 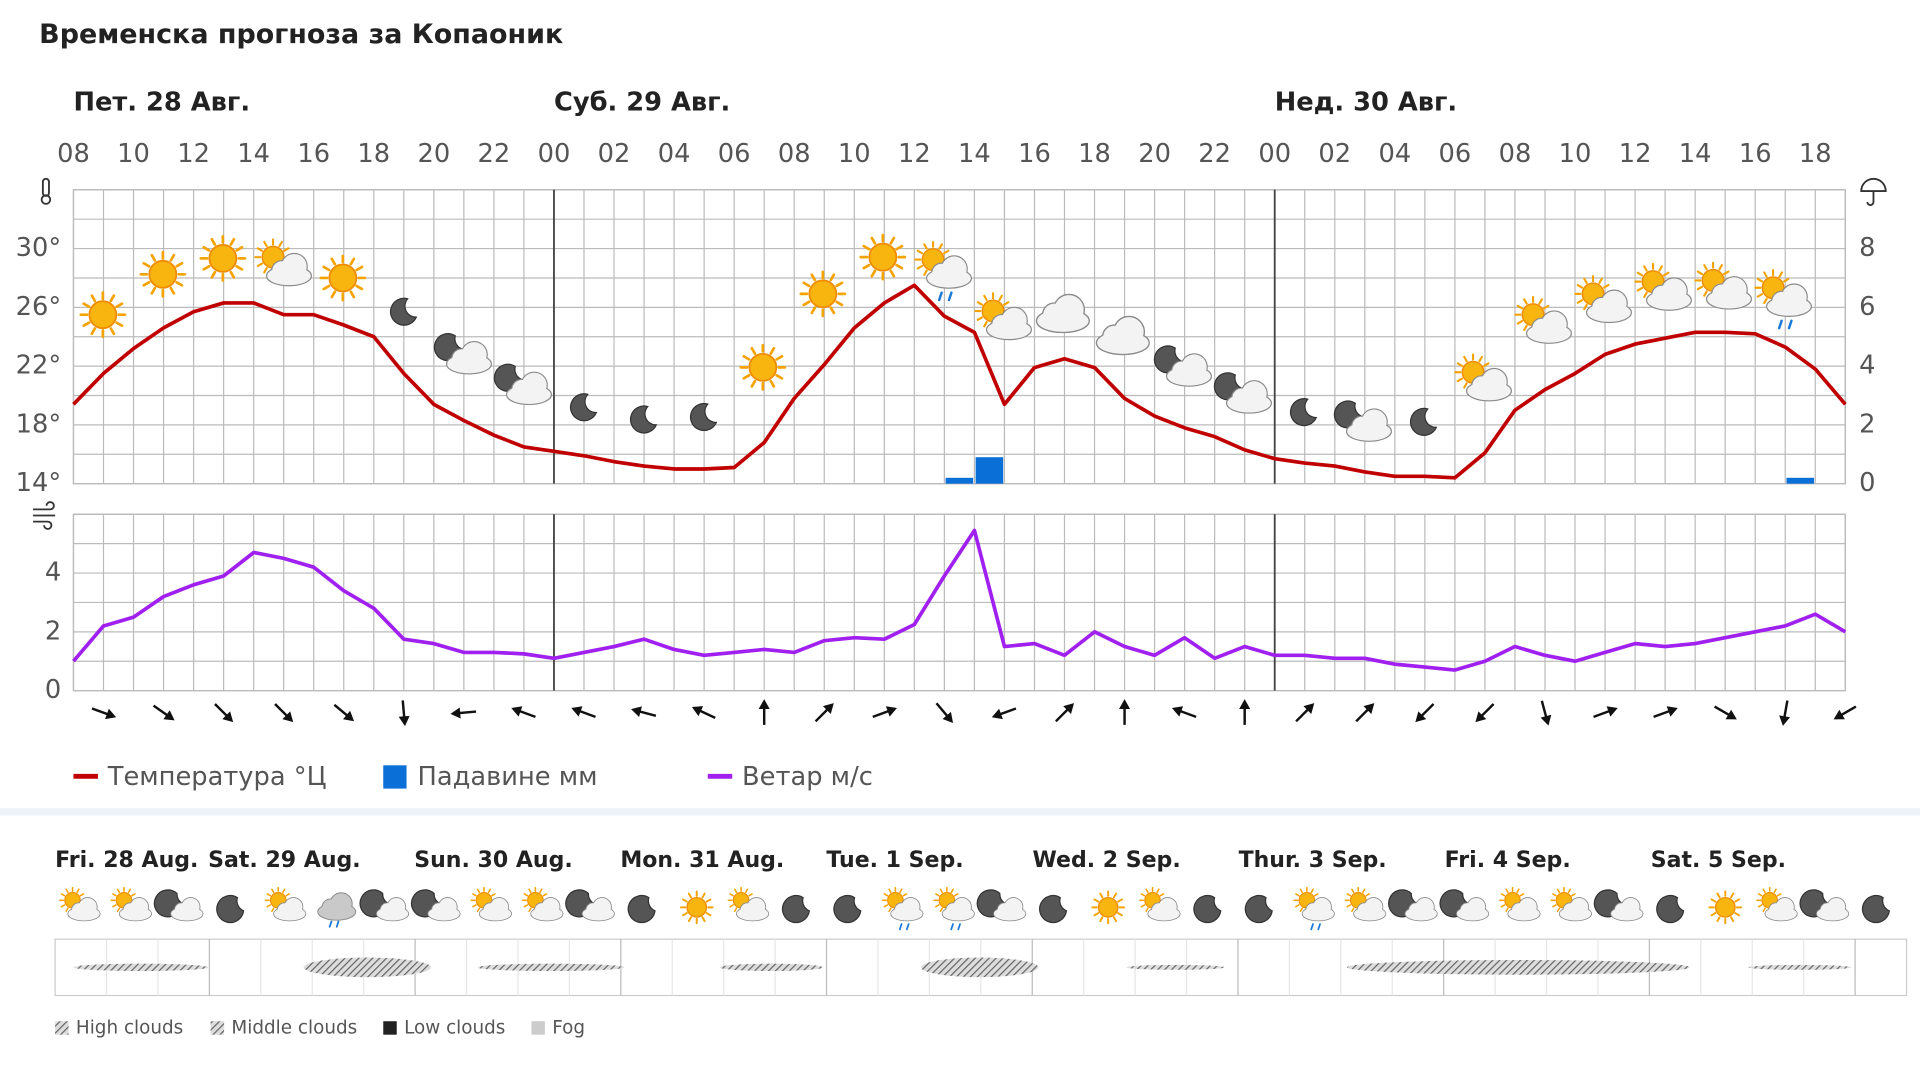 What do you see at coordinates (39, 483) in the screenshot?
I see `y-tick-label: 14°` at bounding box center [39, 483].